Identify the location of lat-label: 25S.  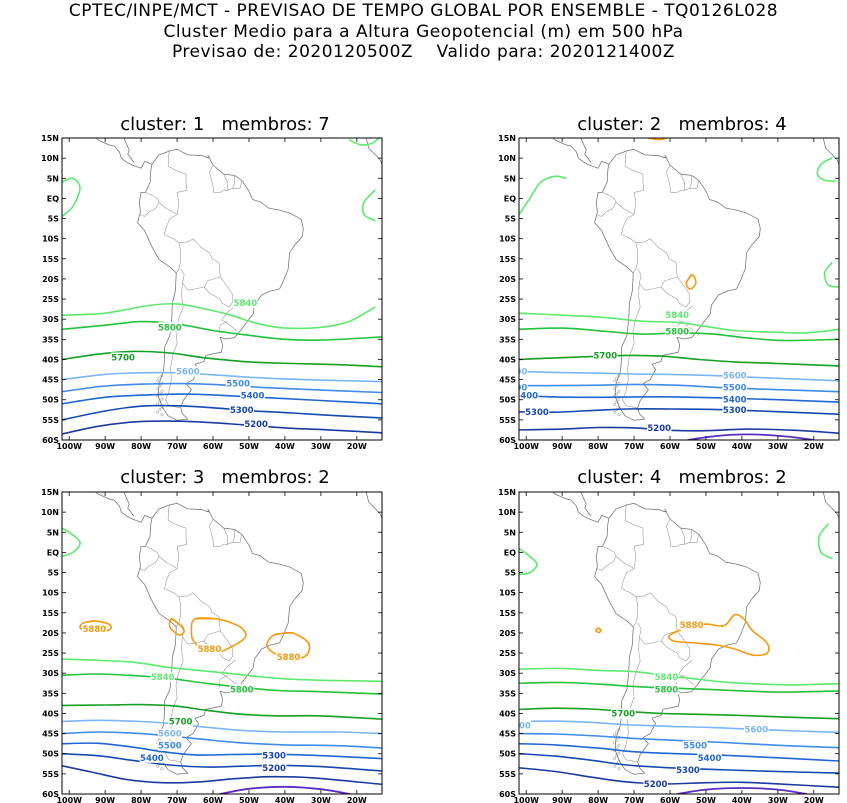
(50, 299).